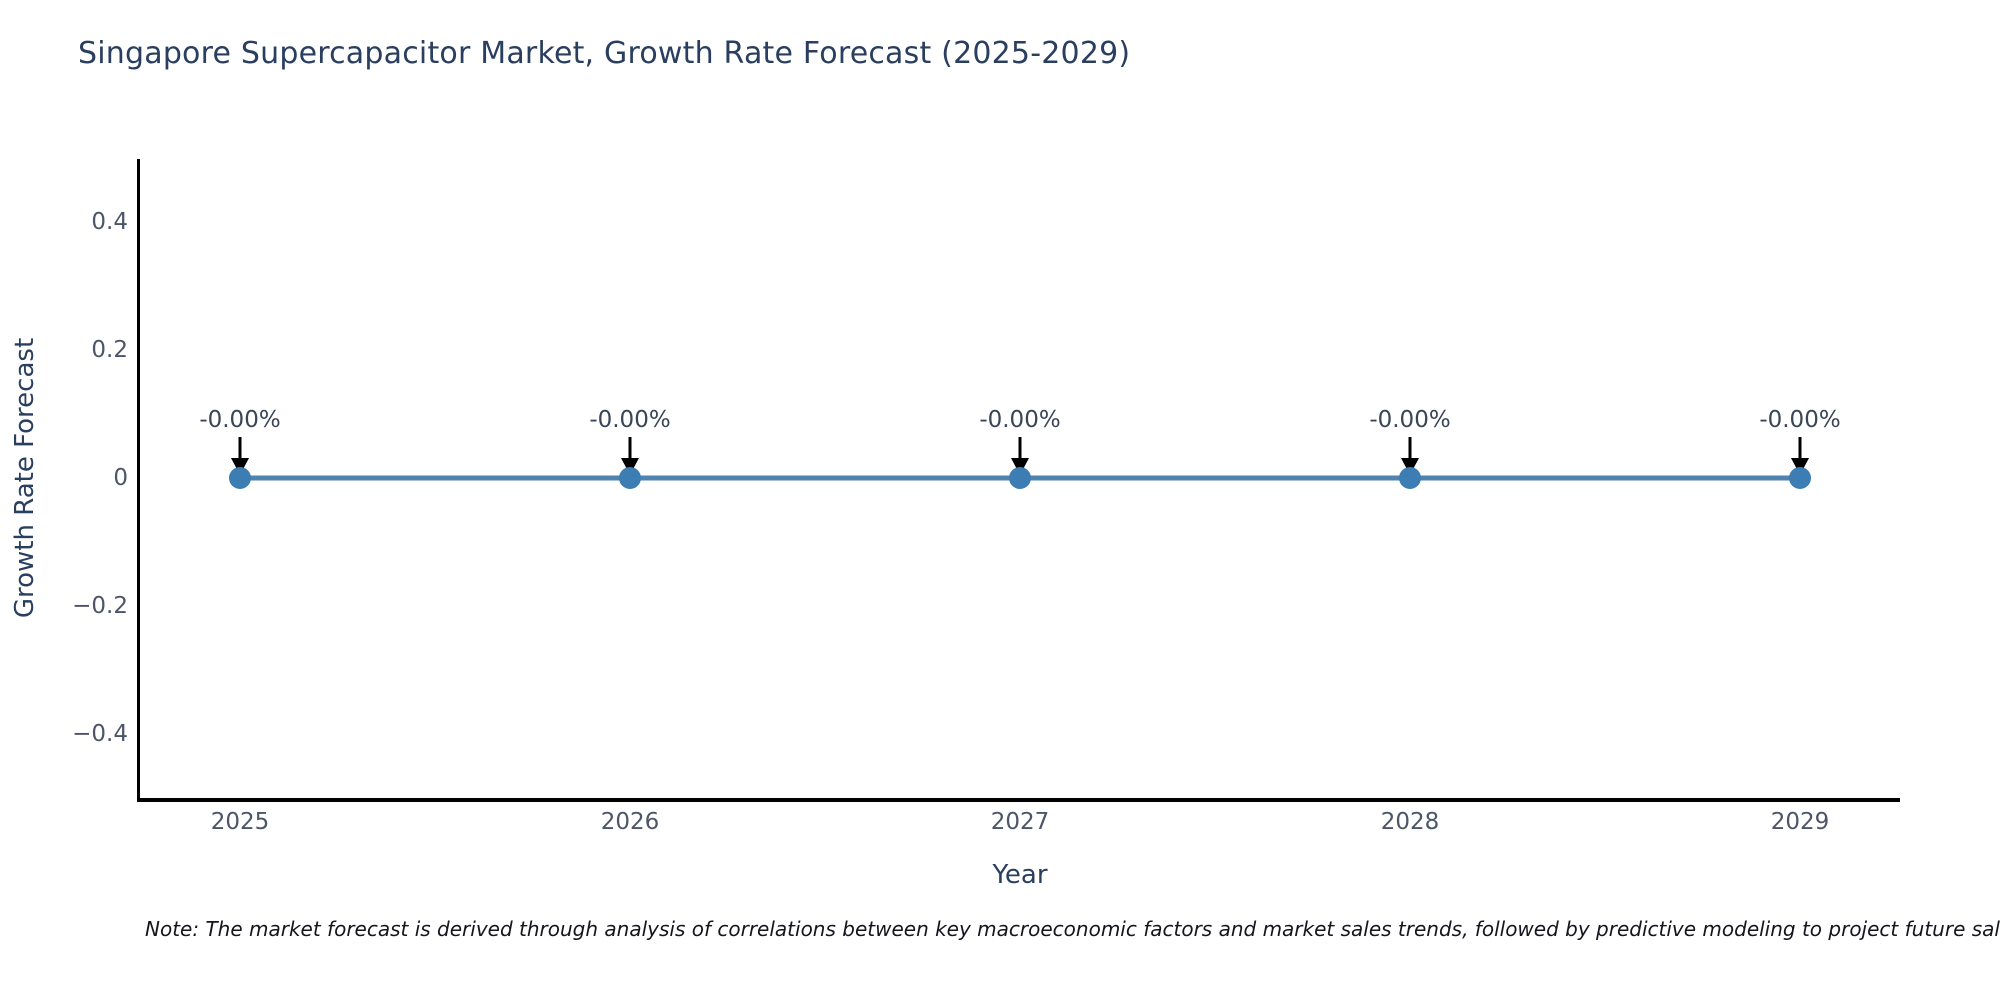 This screenshot has height=1000, width=2000. What do you see at coordinates (100, 734) in the screenshot?
I see `y-tick-label: −0.4` at bounding box center [100, 734].